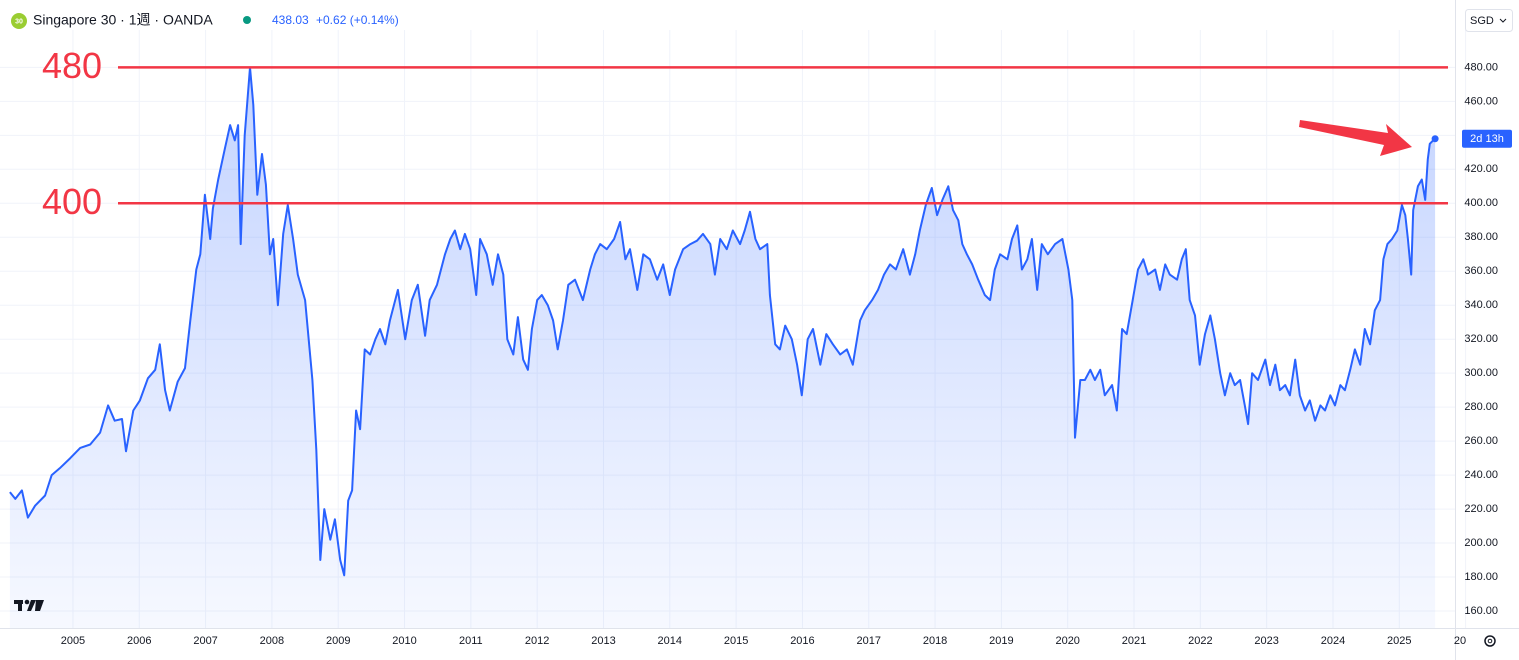 Image resolution: width=1519 pixels, height=660 pixels. Describe the element at coordinates (1481, 169) in the screenshot. I see `y-tick-label: 420.00` at that location.